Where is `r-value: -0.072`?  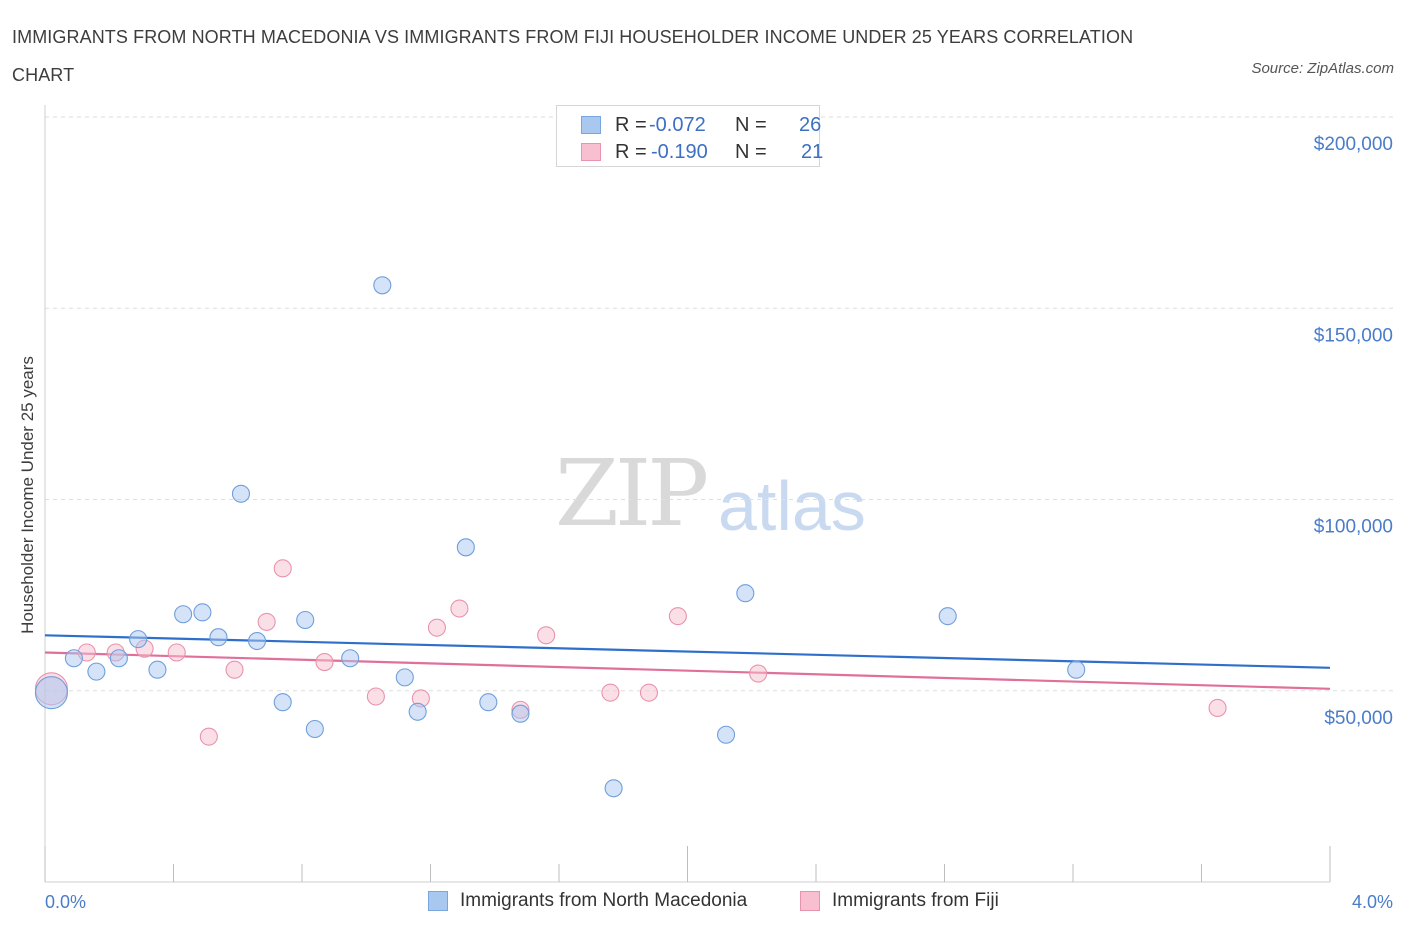 r-value: -0.072 is located at coordinates (677, 125).